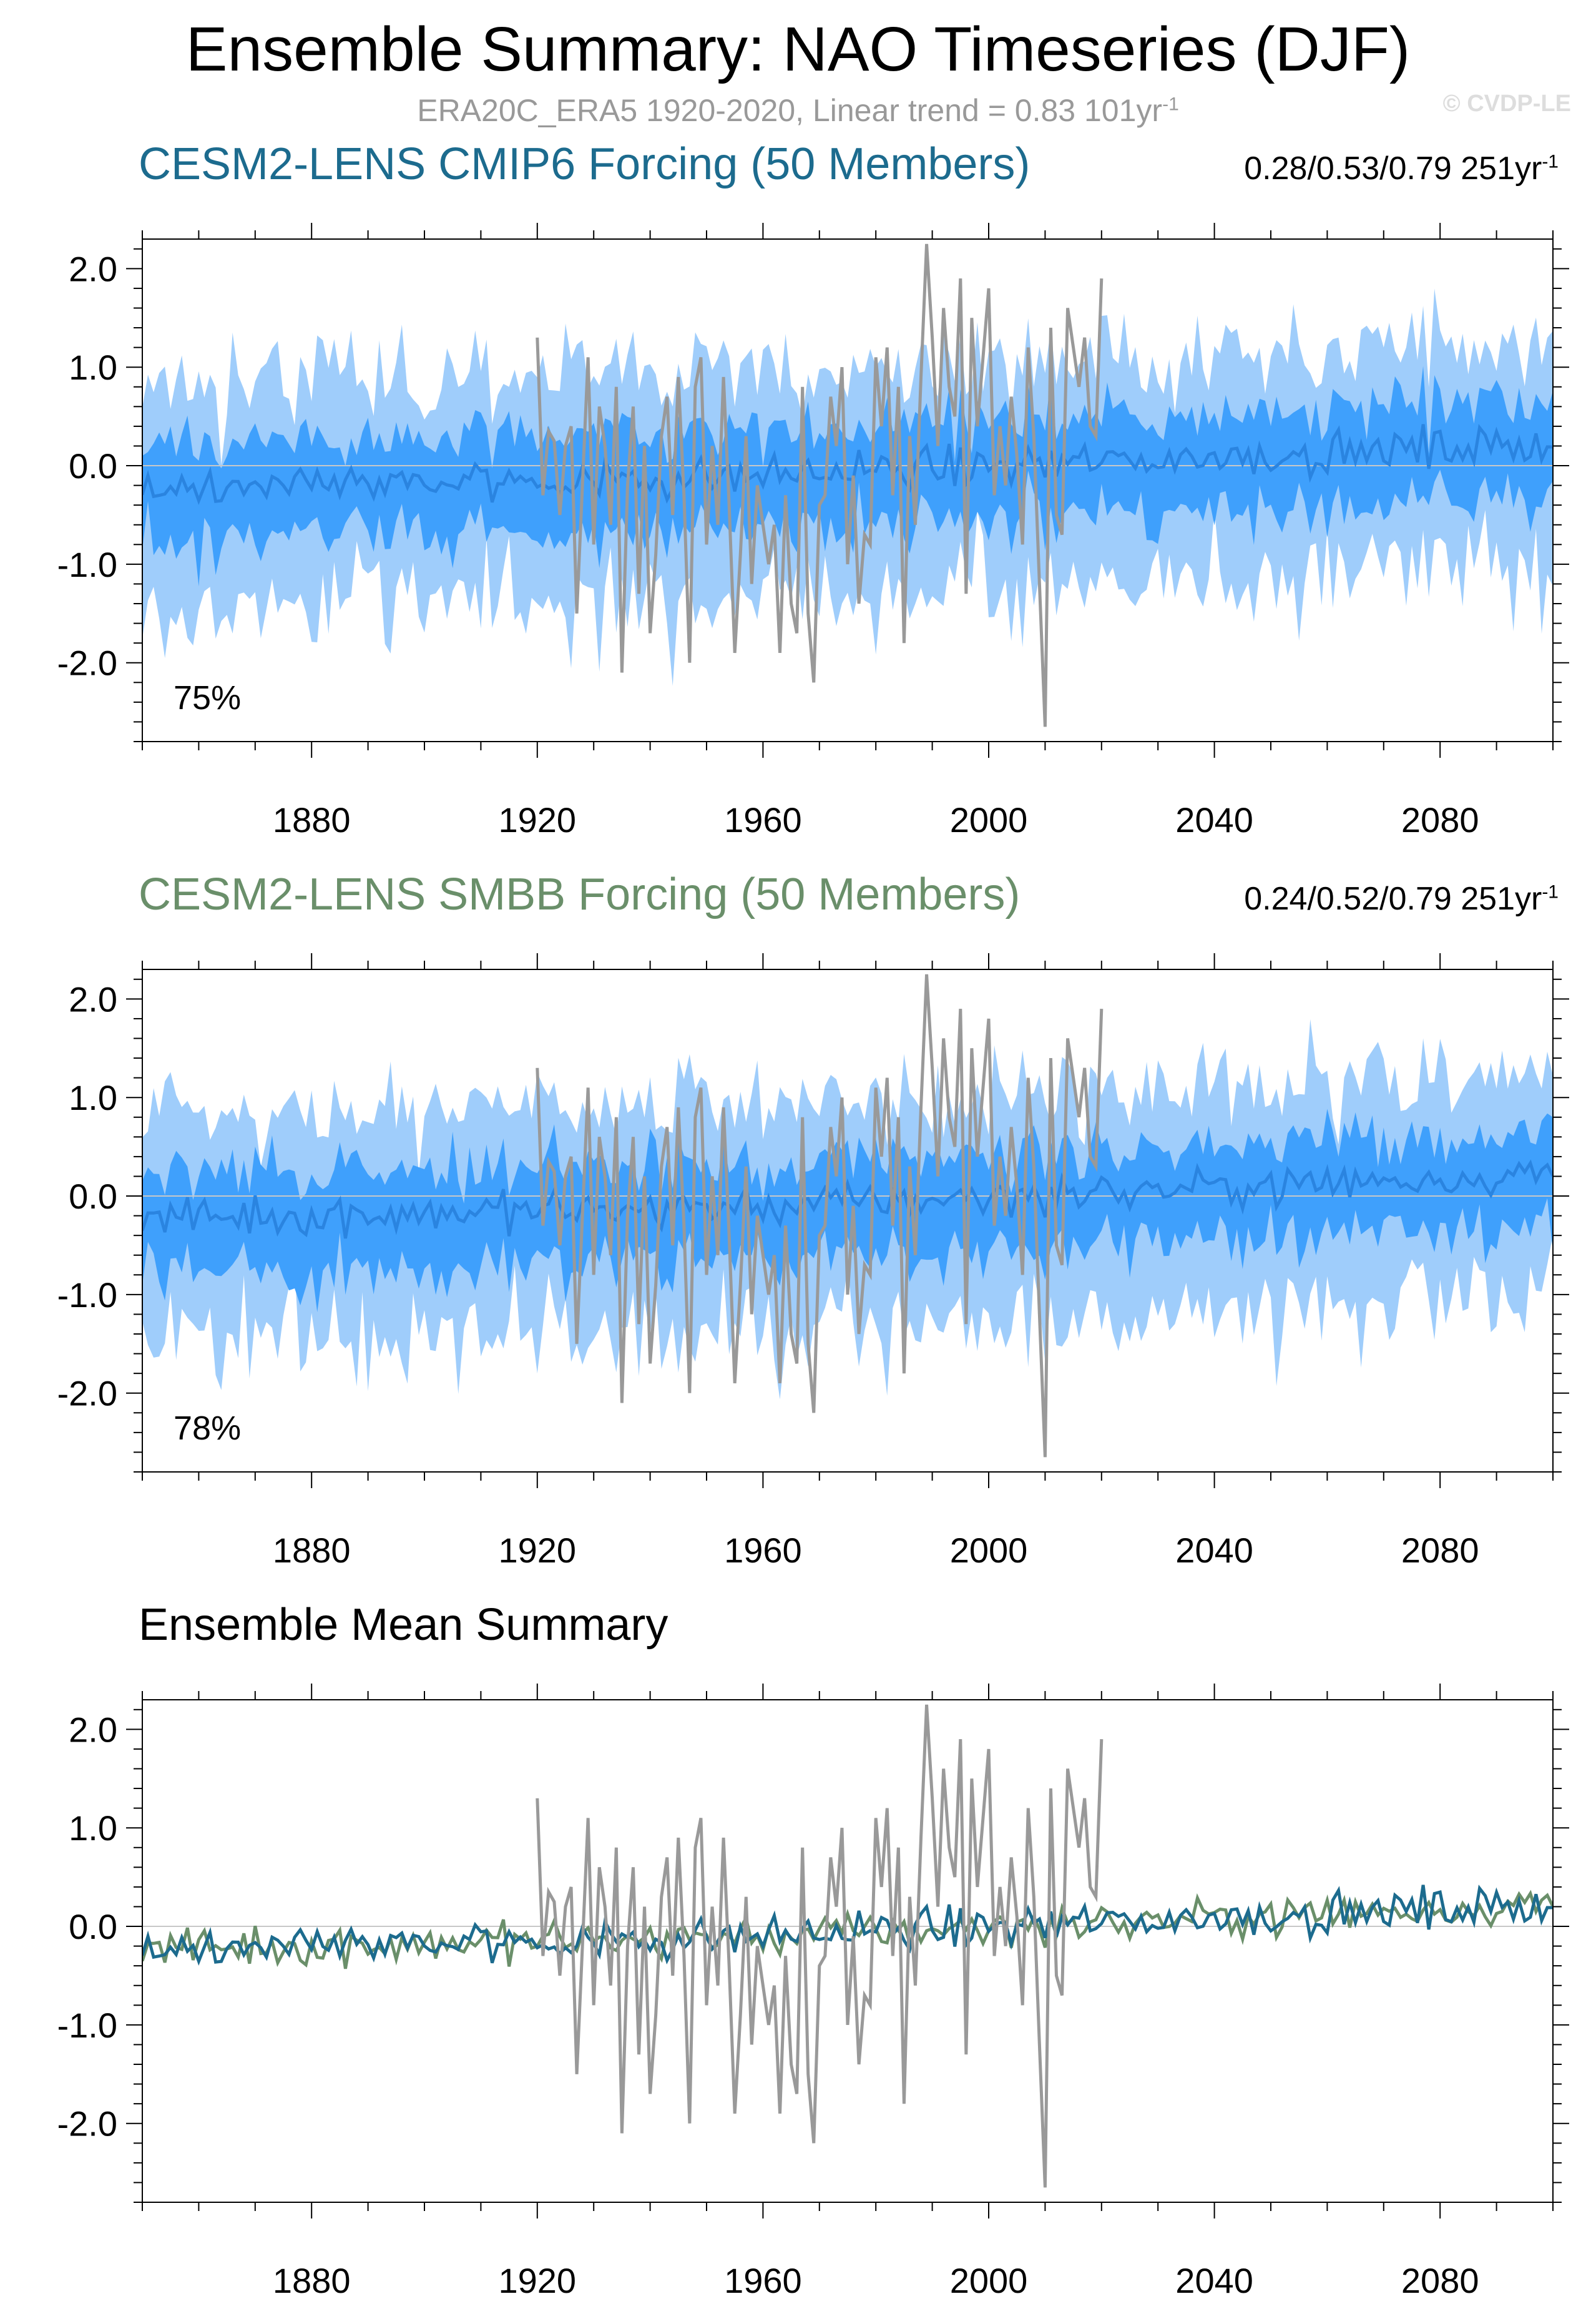 This screenshot has width=1596, height=2314. What do you see at coordinates (1550, 161) in the screenshot?
I see `panel-1-stats-sup: -1` at bounding box center [1550, 161].